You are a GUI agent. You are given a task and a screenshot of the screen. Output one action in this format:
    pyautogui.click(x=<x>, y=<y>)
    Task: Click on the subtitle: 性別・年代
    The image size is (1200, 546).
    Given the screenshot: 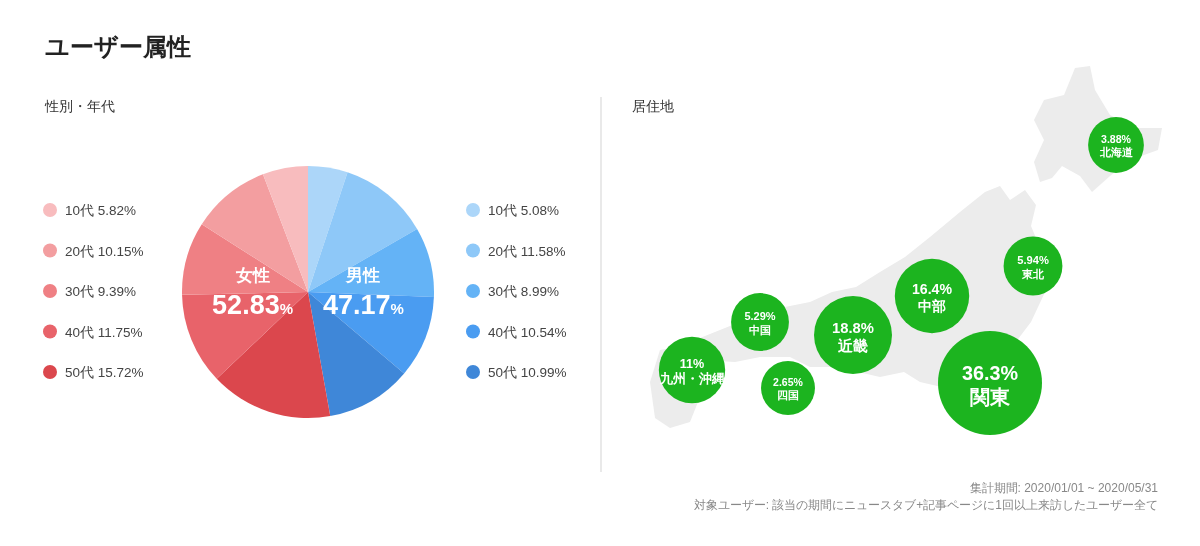 What is the action you would take?
    pyautogui.click(x=80, y=106)
    